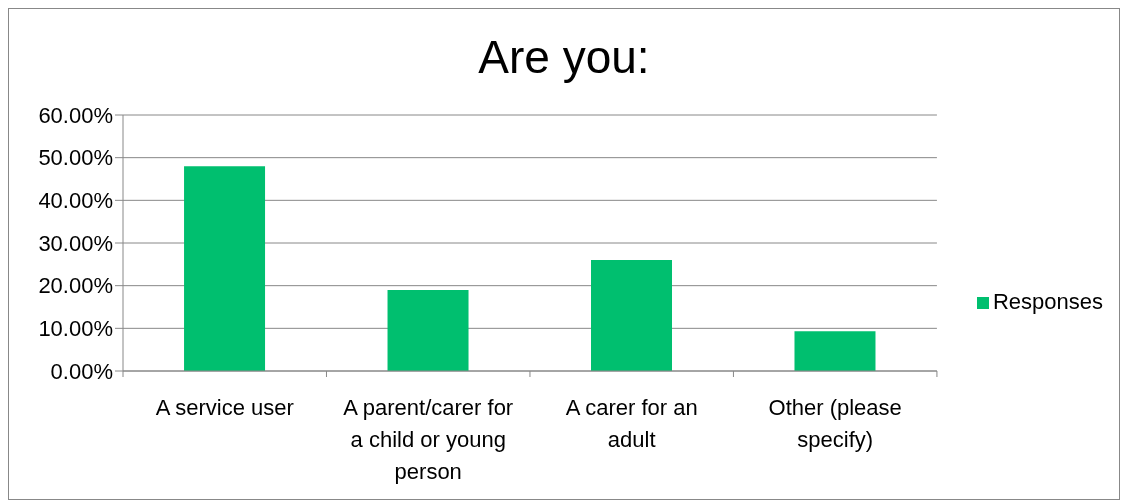 Image resolution: width=1128 pixels, height=500 pixels. I want to click on x-tick-label: A service user, so click(224, 407).